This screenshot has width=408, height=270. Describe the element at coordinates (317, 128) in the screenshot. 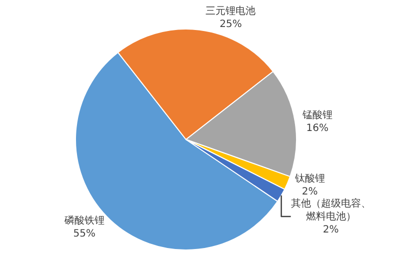

I see `data-label: 16%` at that location.